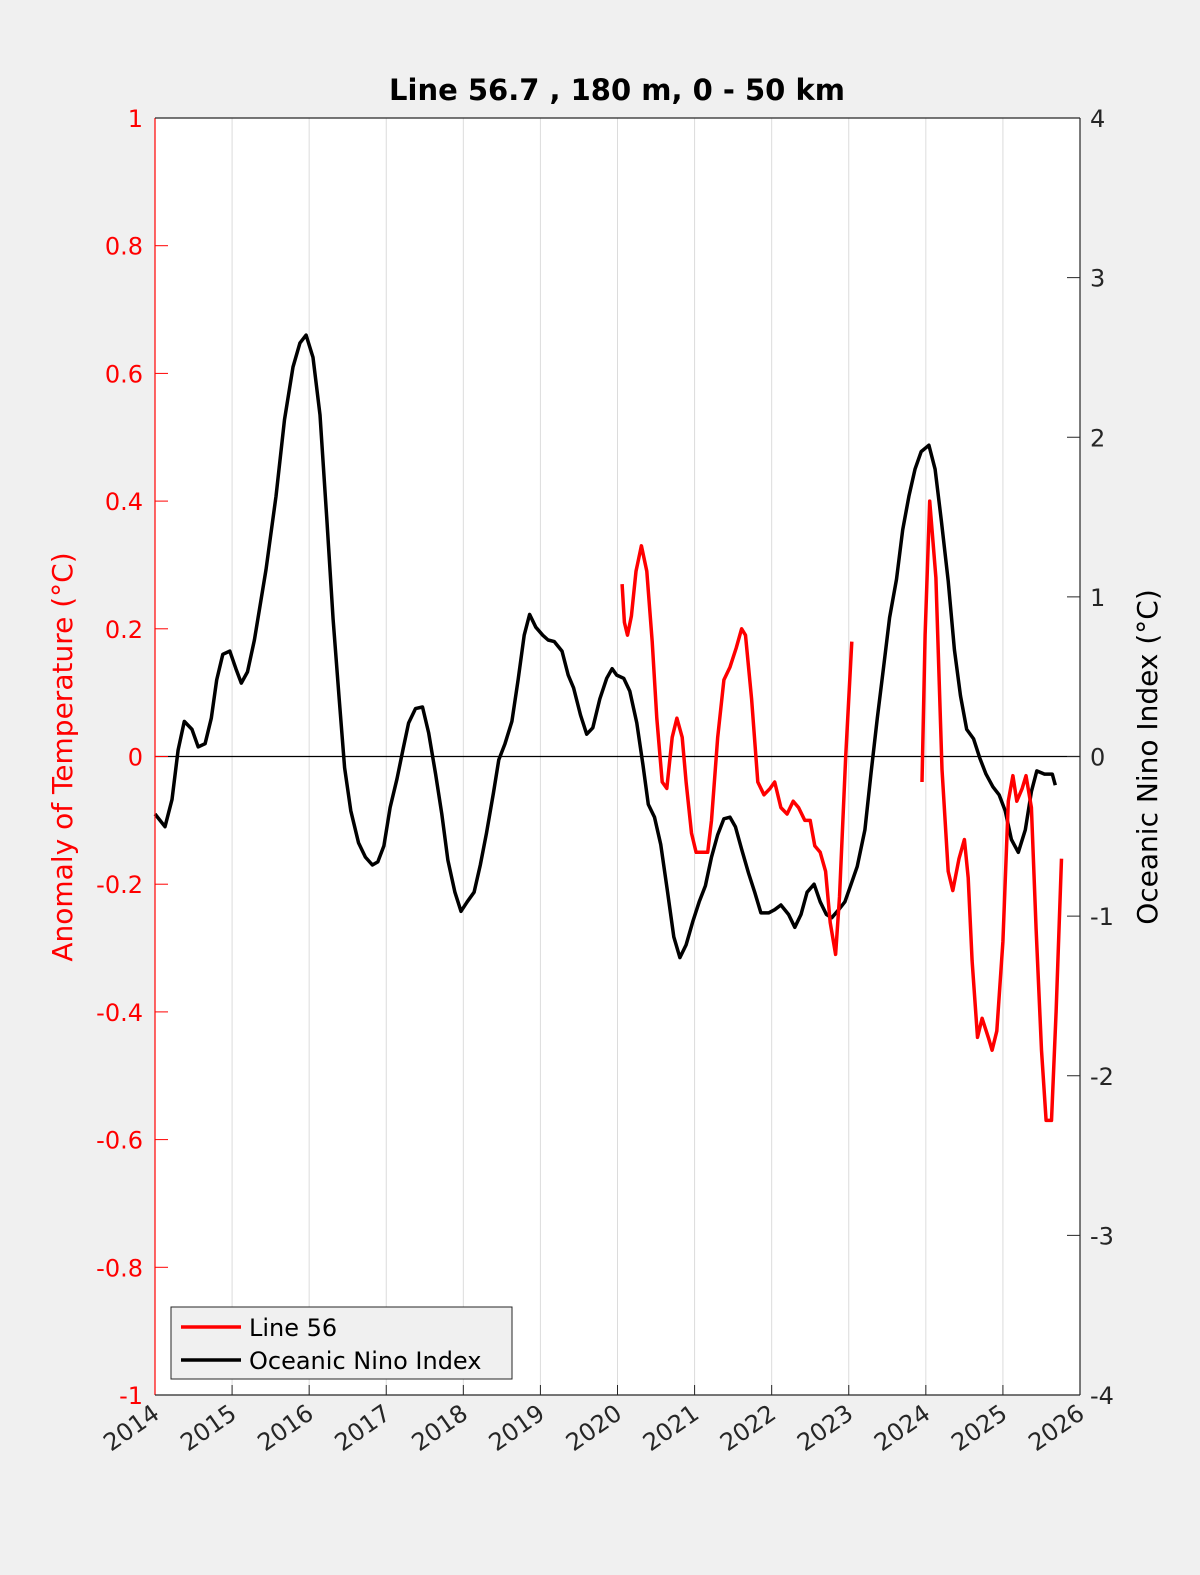 The height and width of the screenshot is (1575, 1200). I want to click on x-tick-label: 2024, so click(902, 1428).